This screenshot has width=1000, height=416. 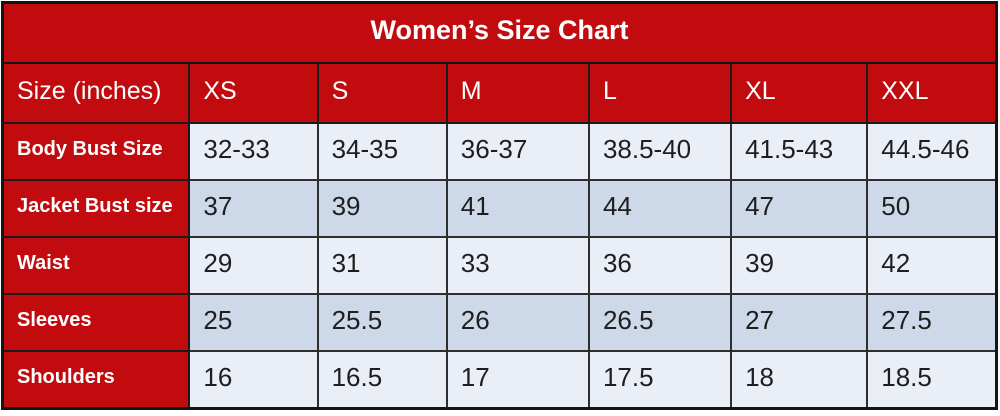 What do you see at coordinates (932, 265) in the screenshot?
I see `size-cell: 42` at bounding box center [932, 265].